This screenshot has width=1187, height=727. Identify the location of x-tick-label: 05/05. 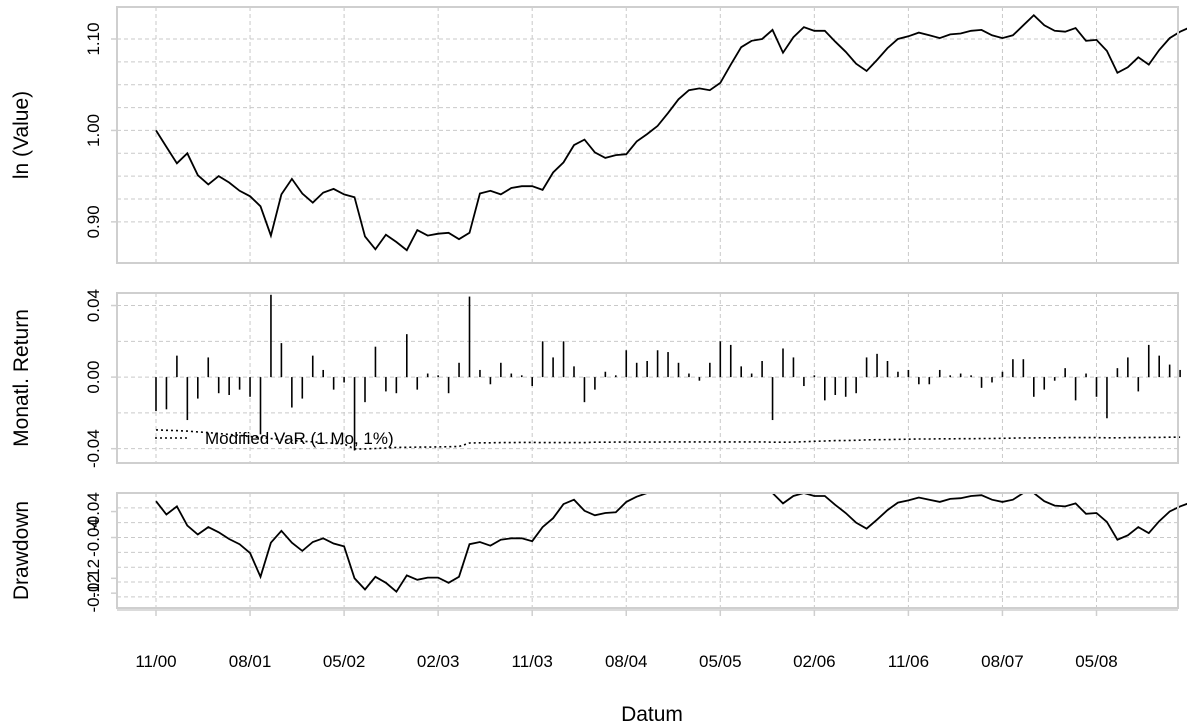
(720, 661).